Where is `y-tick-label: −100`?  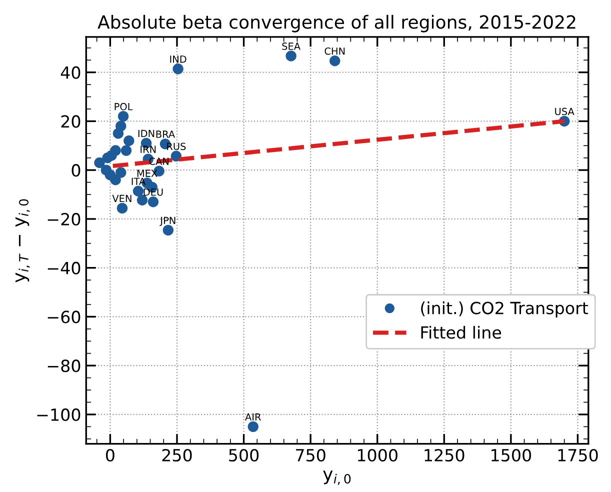 y-tick-label: −100 is located at coordinates (58, 415).